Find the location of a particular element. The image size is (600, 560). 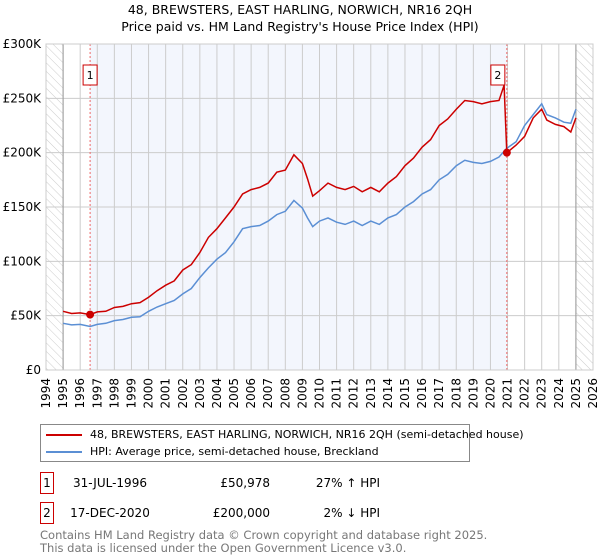

transaction-date: 31-JUL-1996 is located at coordinates (110, 483).